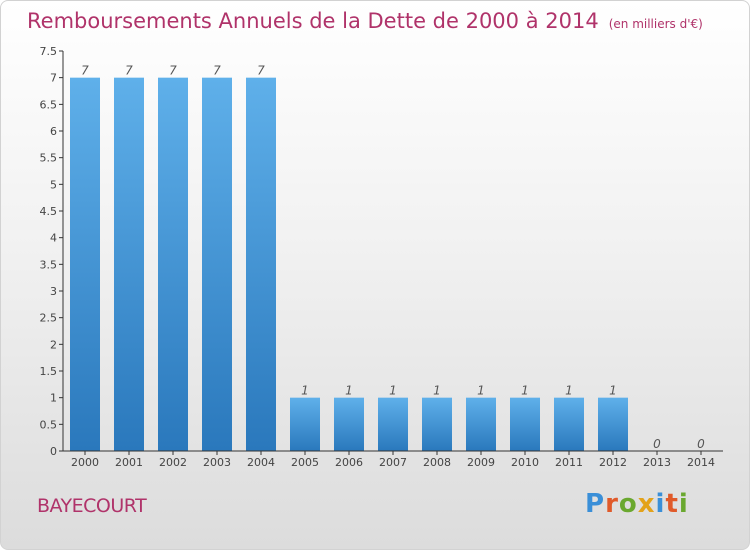 The image size is (750, 550). I want to click on logo-letter: t, so click(672, 504).